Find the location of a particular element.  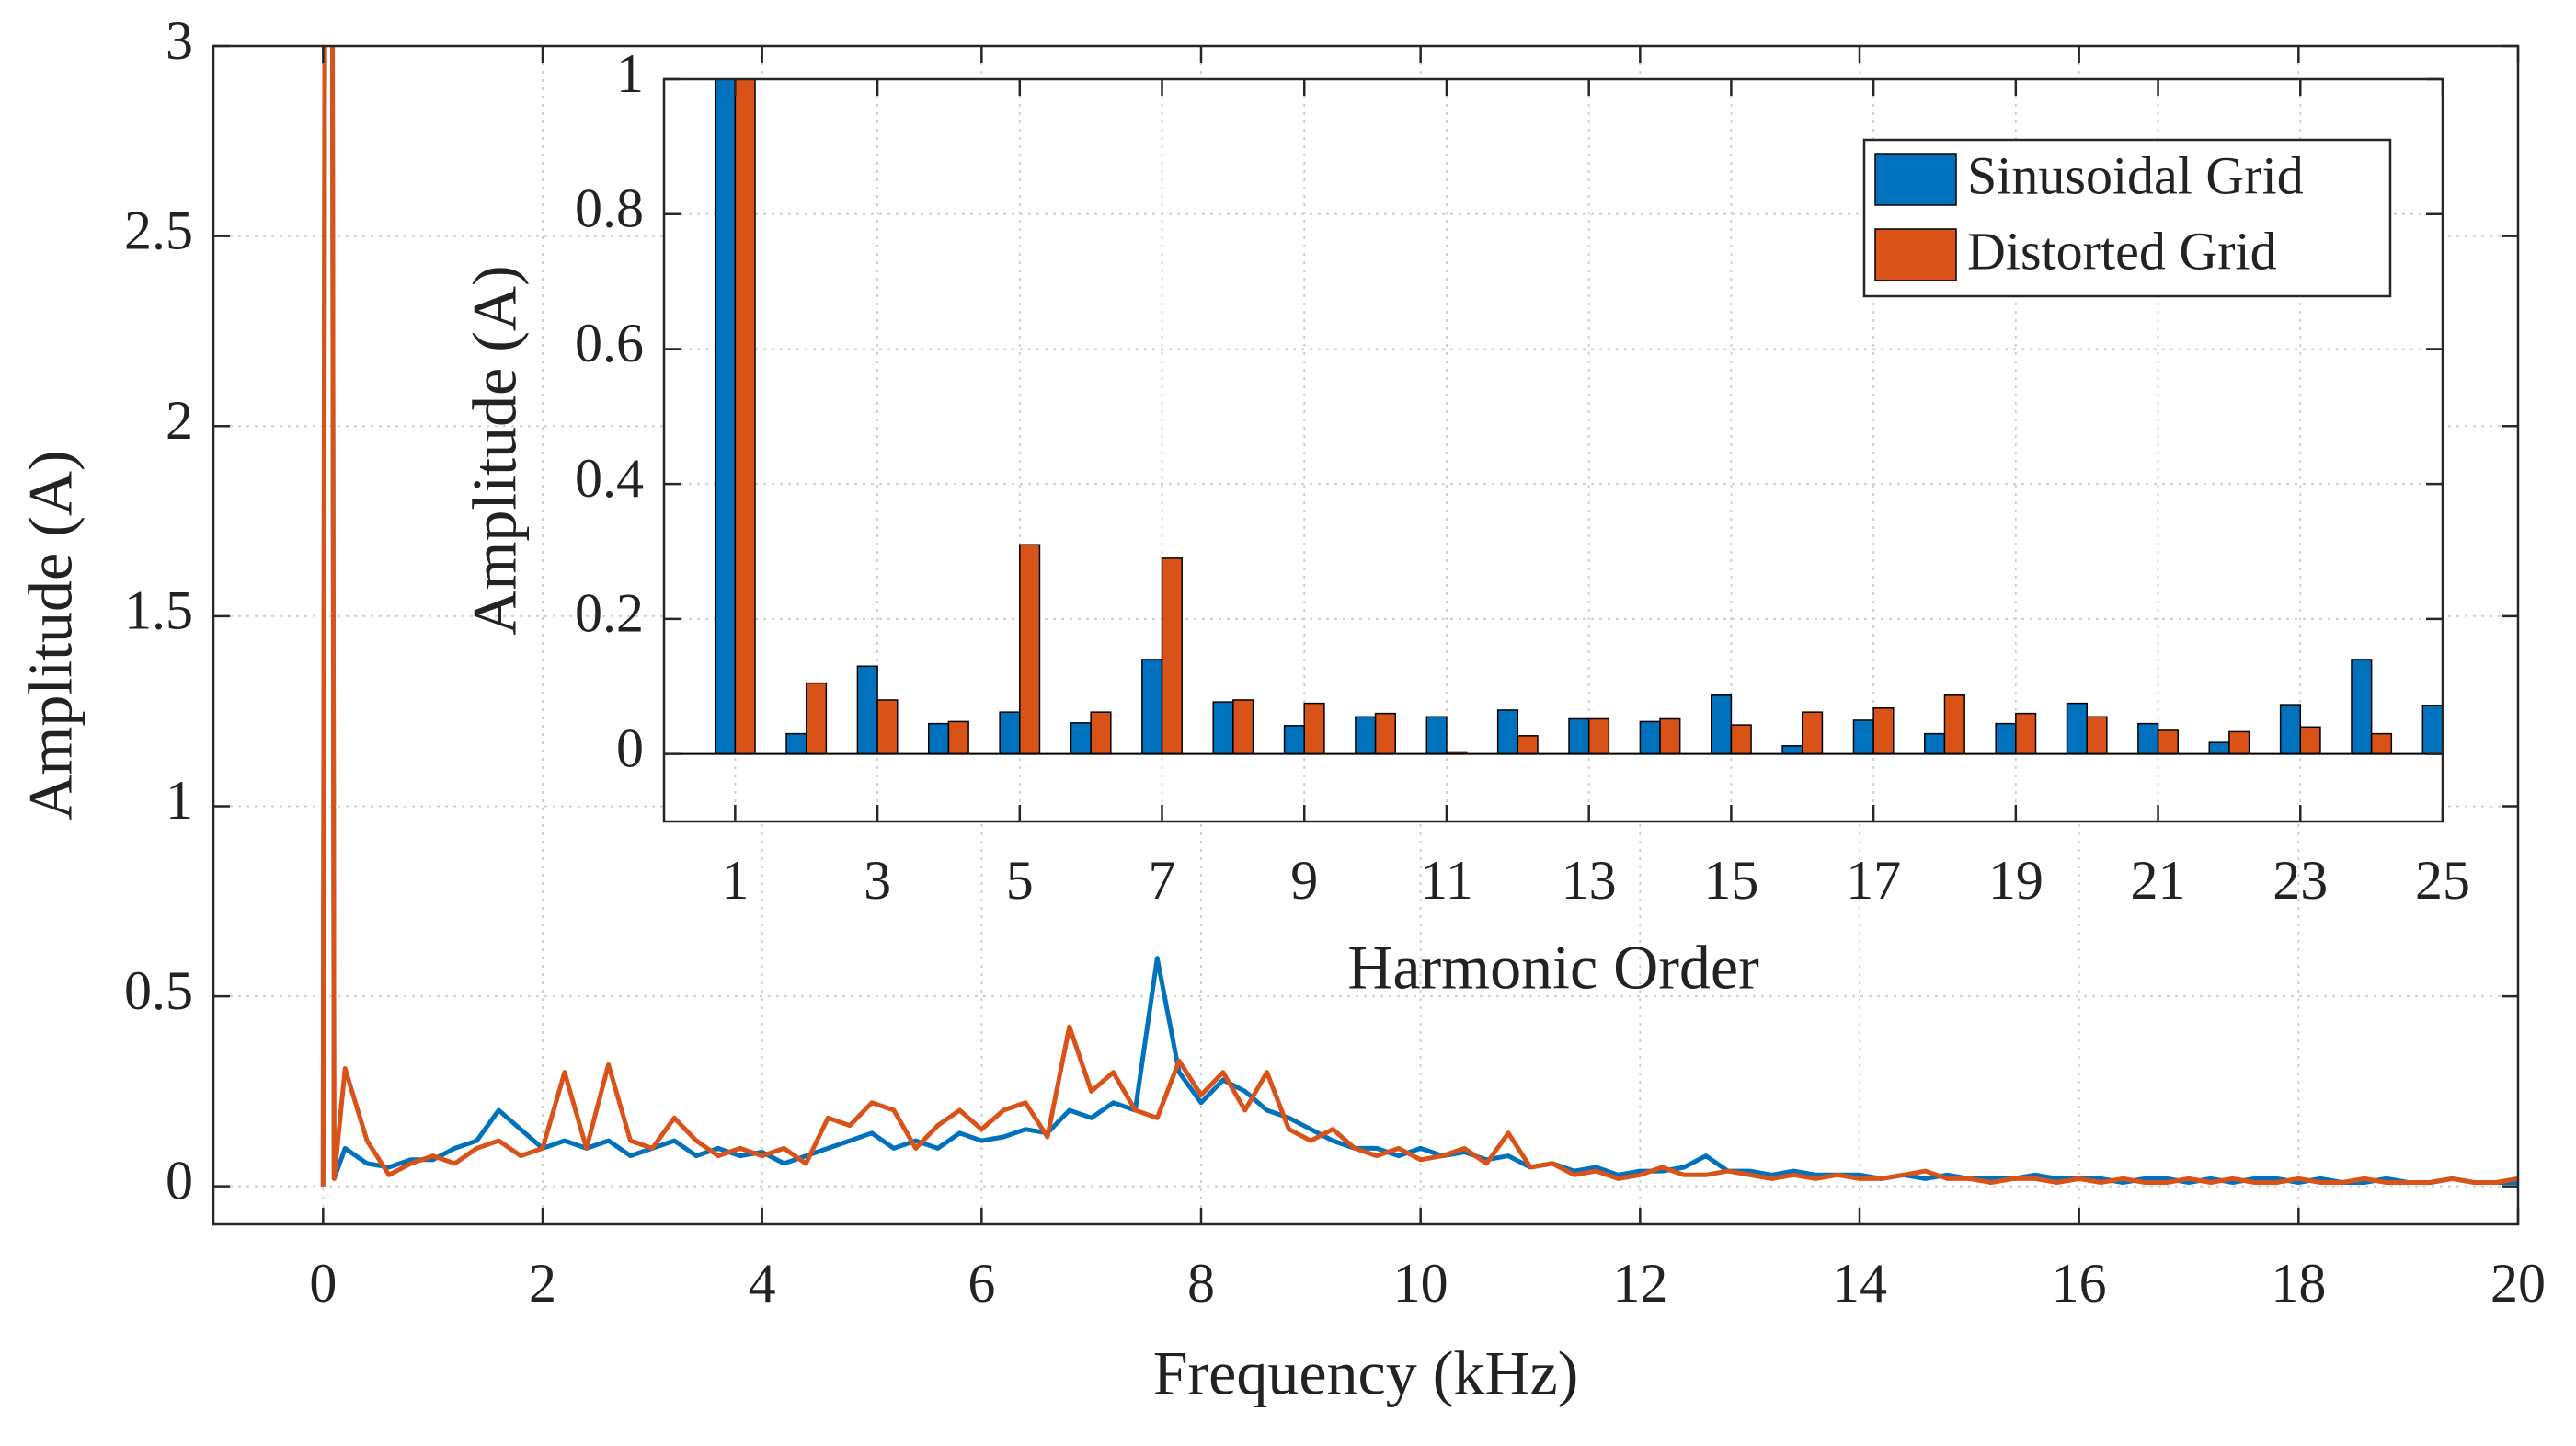

x-axis-label: Harmonic Order is located at coordinates (1553, 968).